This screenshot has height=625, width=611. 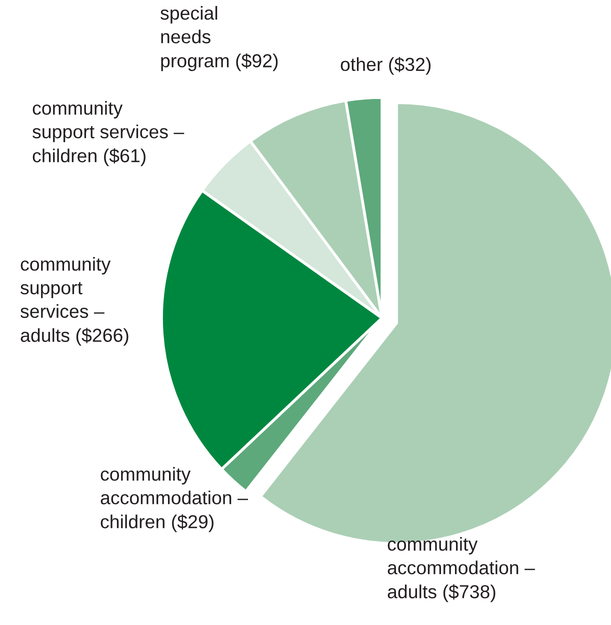 I want to click on slice-label: community support services – adults ($266), so click(x=74, y=301).